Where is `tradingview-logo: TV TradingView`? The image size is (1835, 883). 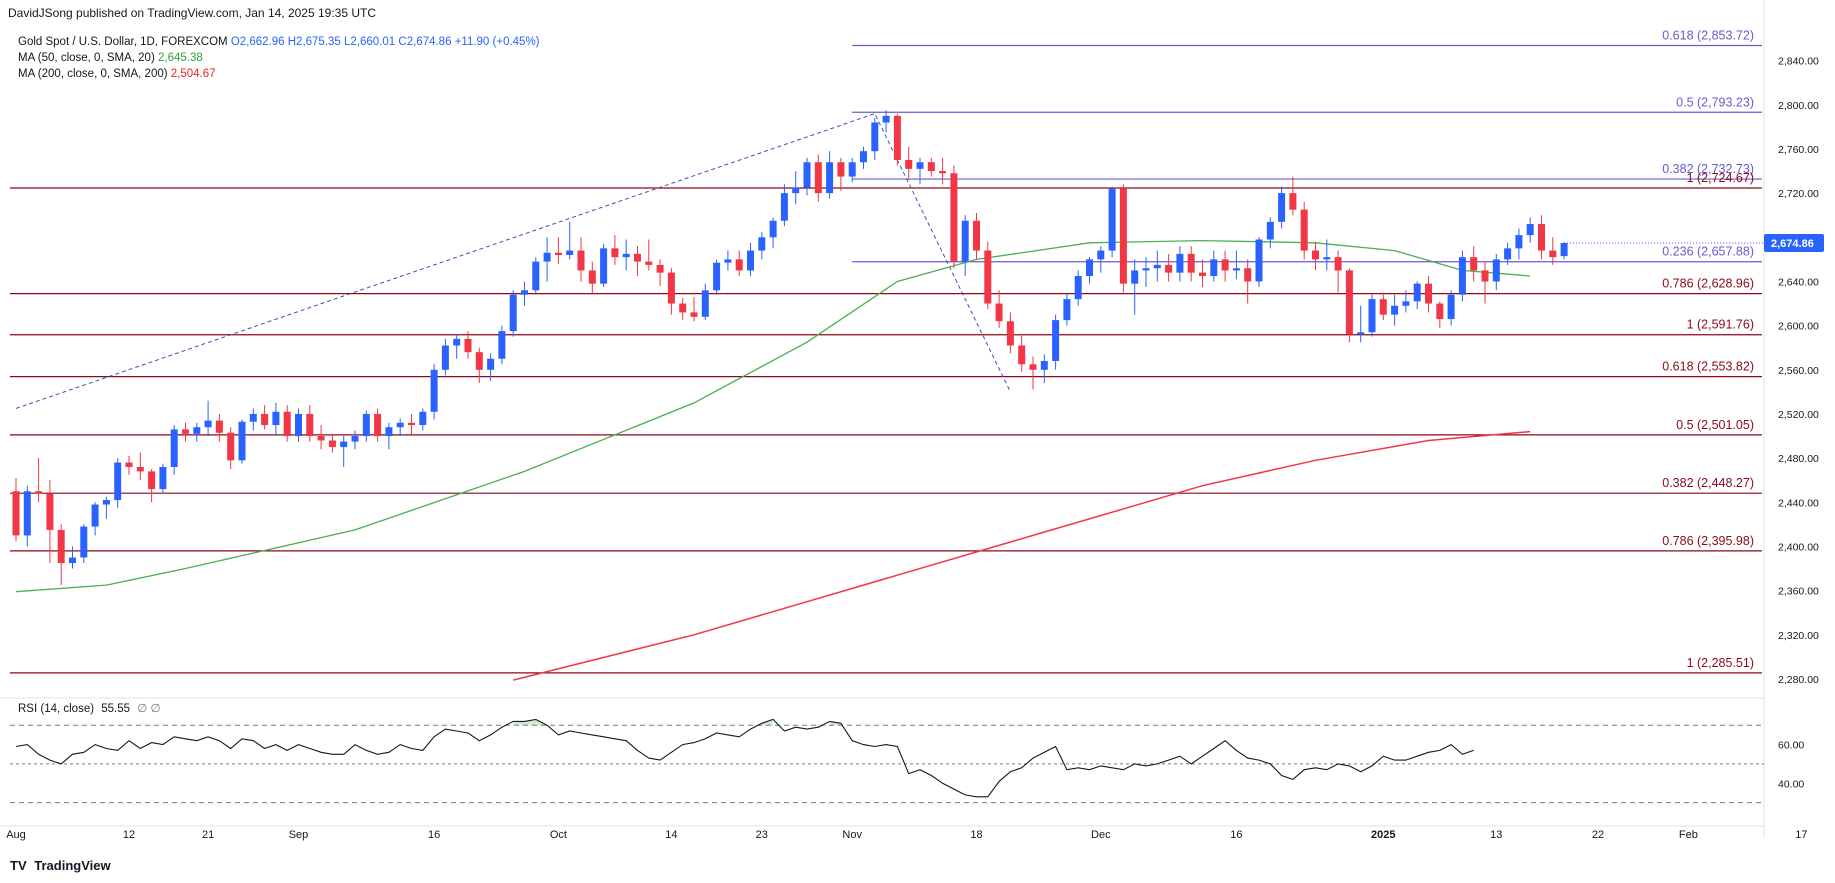
tradingview-logo: TV TradingView is located at coordinates (60, 865).